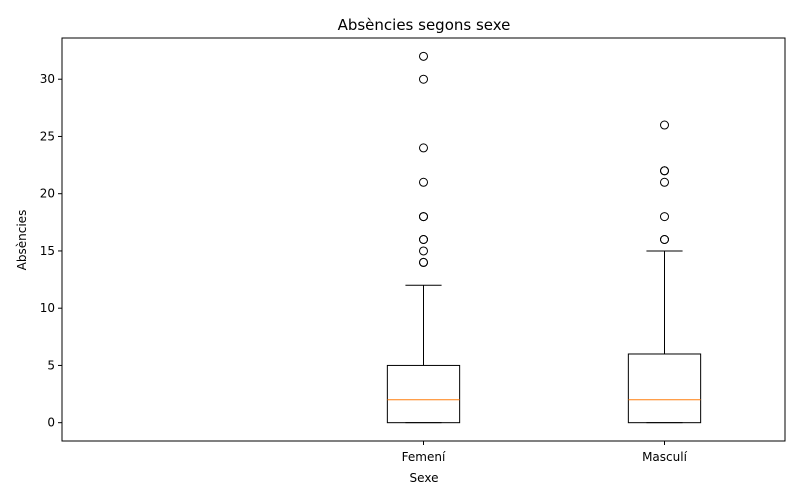 This screenshot has height=500, width=800. Describe the element at coordinates (51, 365) in the screenshot. I see `y-tick-label: 5` at that location.